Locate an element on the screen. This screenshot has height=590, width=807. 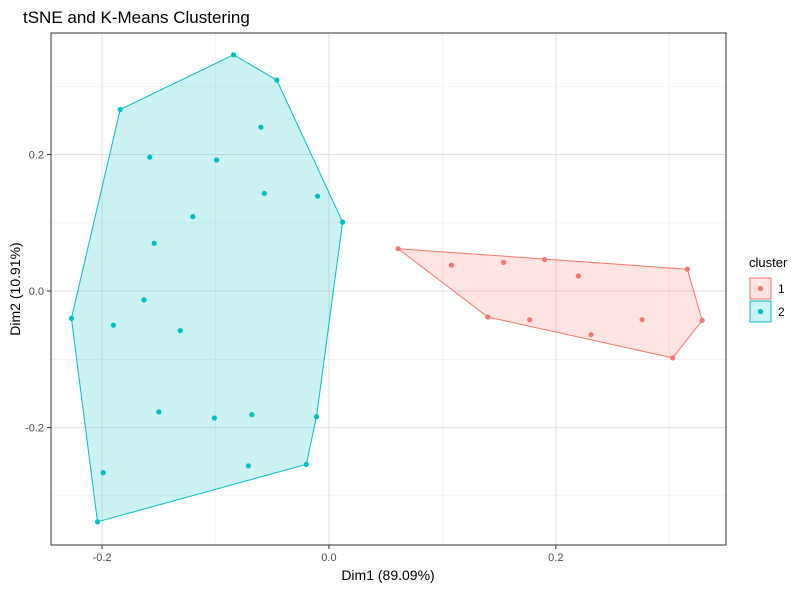
y-axis-ticks: -0.2 0.0 0.2 is located at coordinates (38, 292).